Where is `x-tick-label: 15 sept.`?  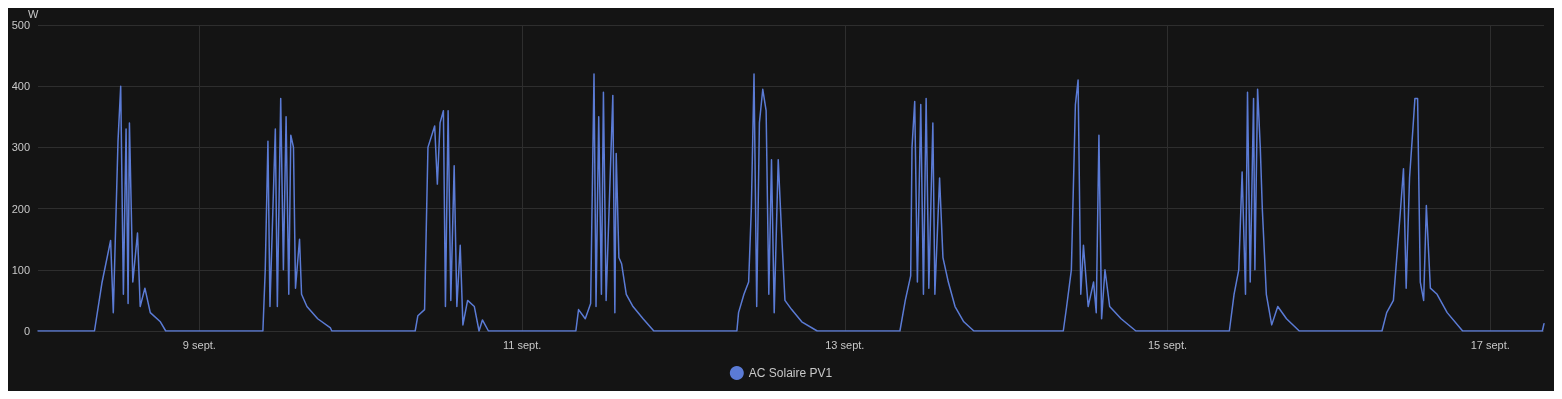 x-tick-label: 15 sept. is located at coordinates (1167, 344).